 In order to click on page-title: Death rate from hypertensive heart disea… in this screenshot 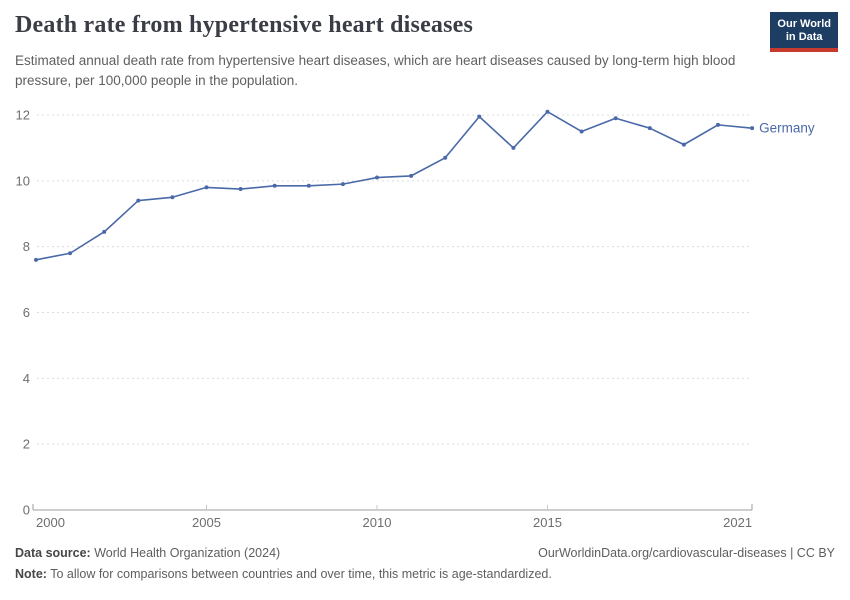, I will do `click(244, 25)`.